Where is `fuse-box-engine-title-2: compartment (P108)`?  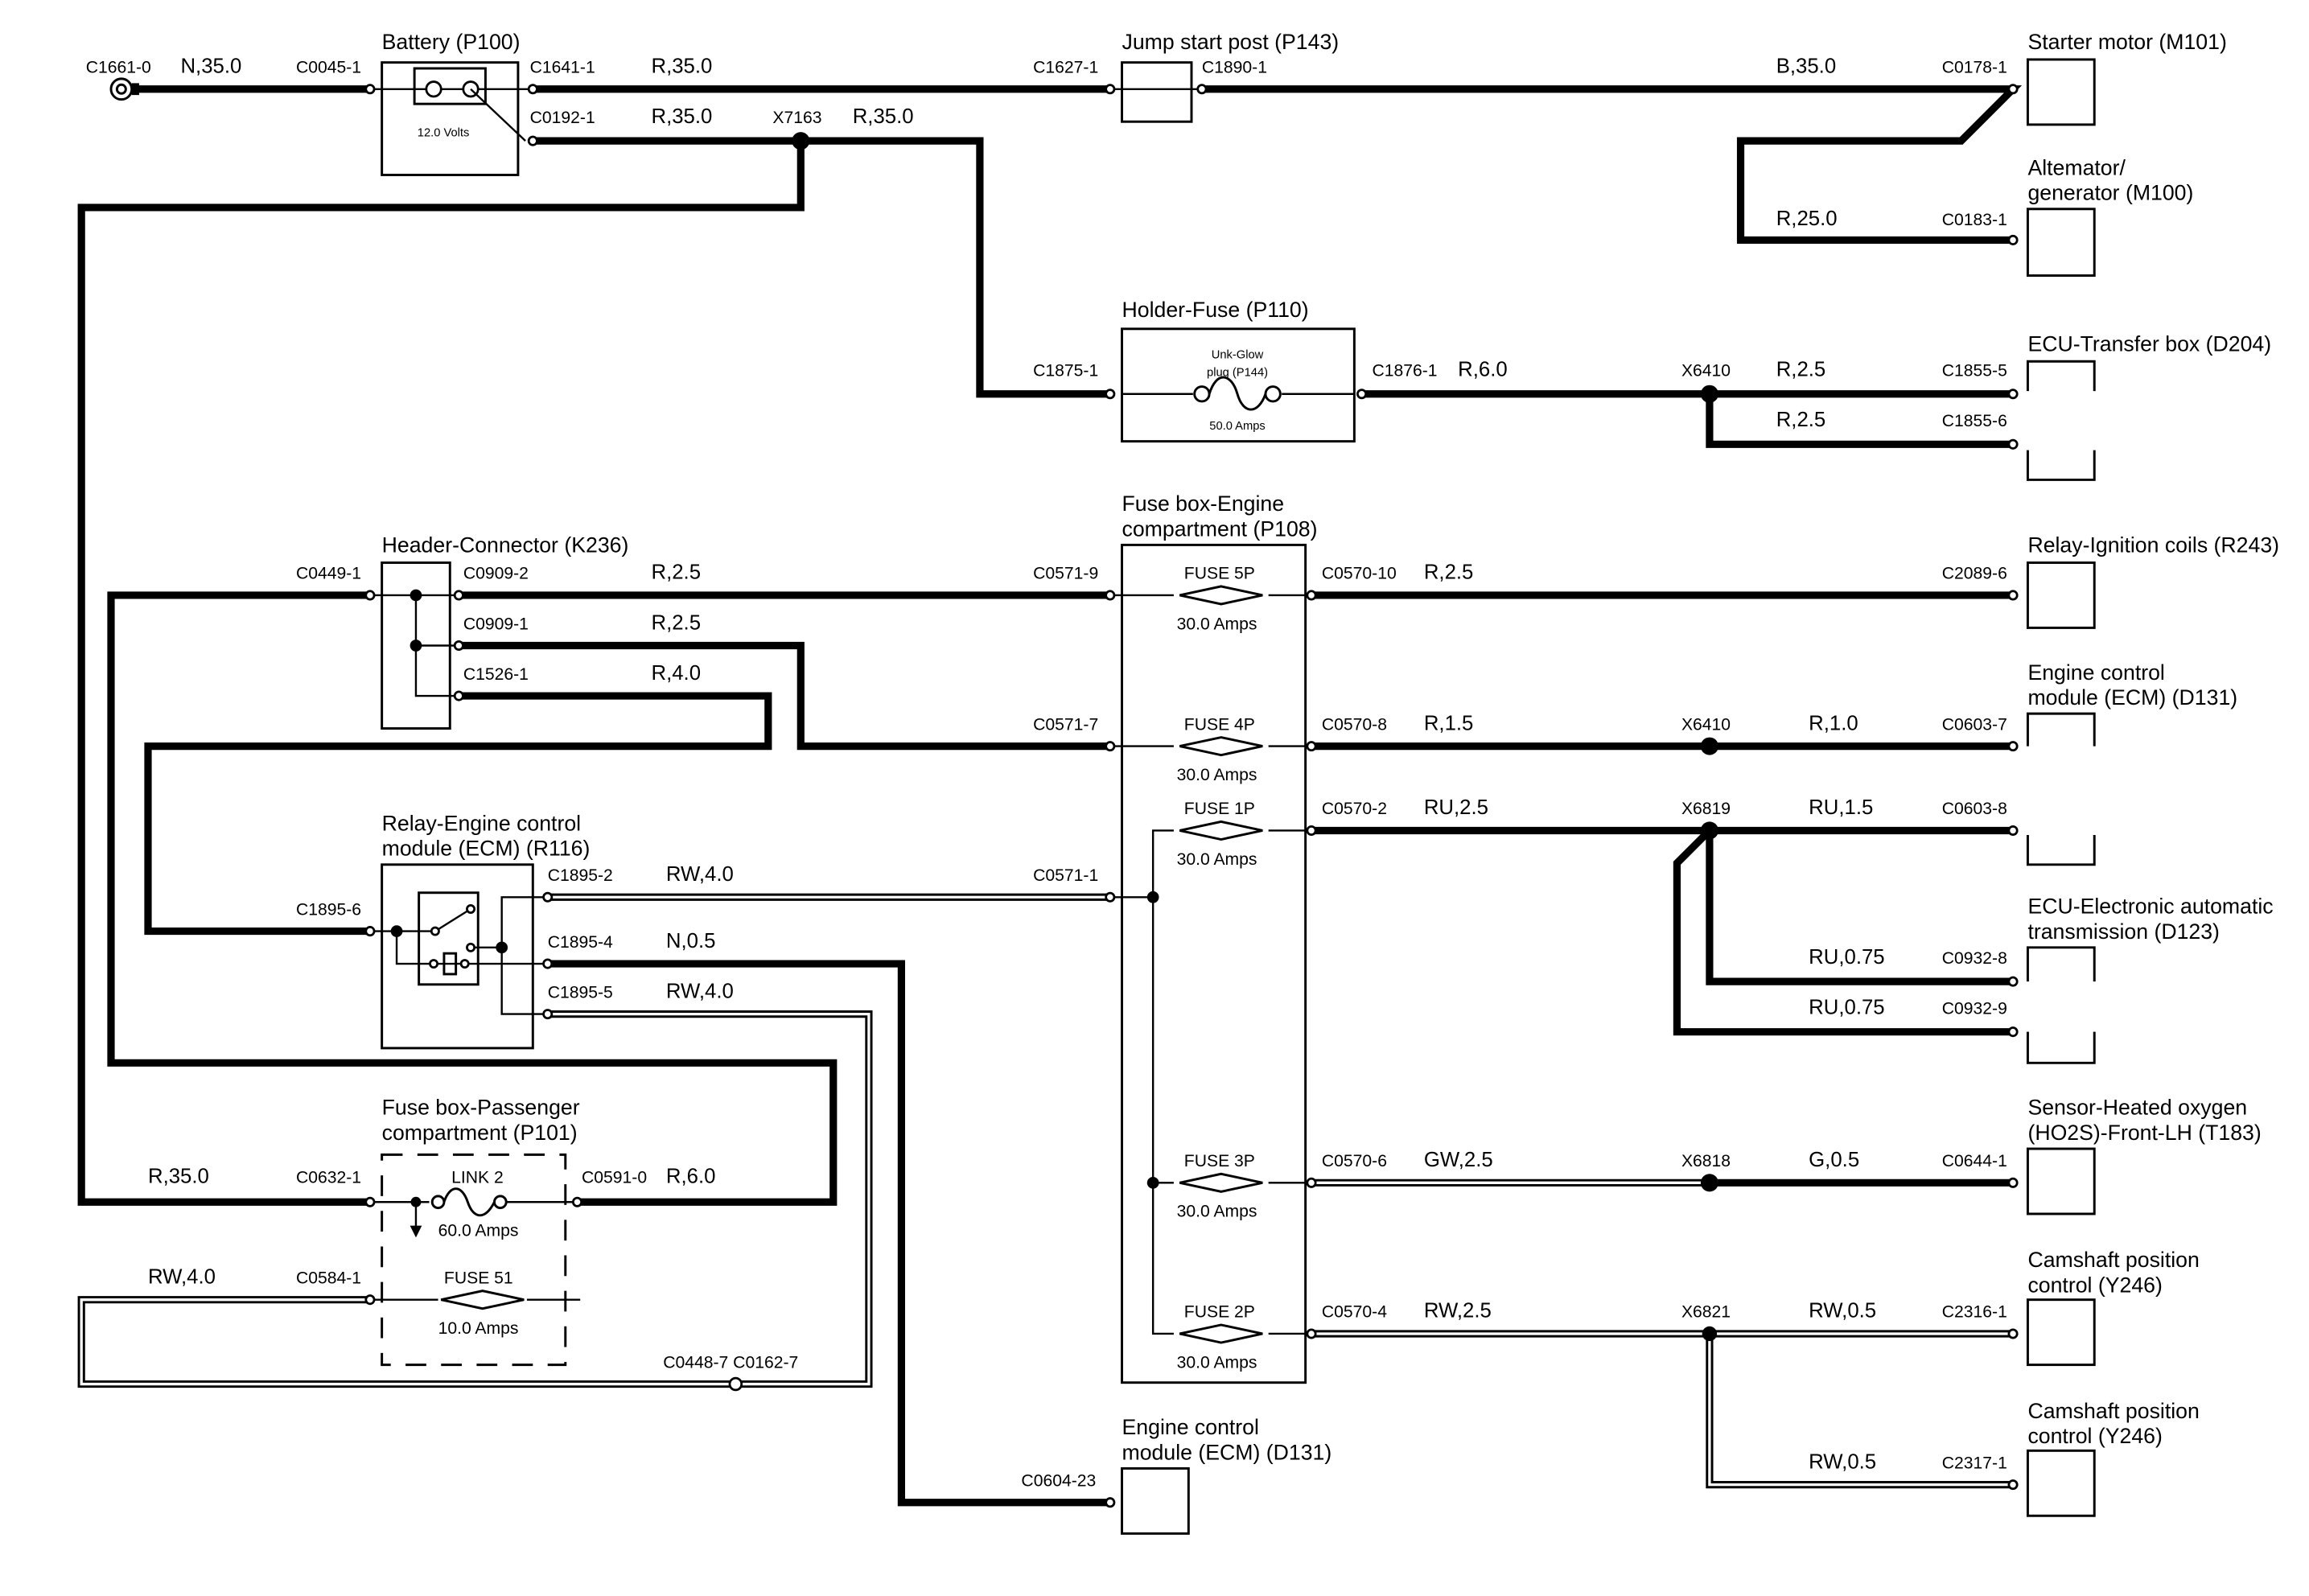
fuse-box-engine-title-2: compartment (P108) is located at coordinates (1220, 528).